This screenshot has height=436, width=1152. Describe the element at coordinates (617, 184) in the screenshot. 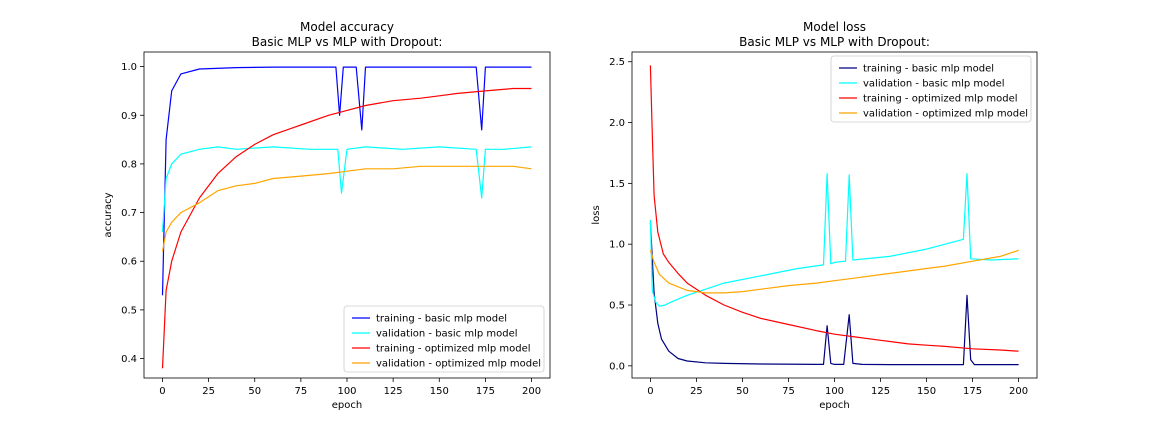

I see `y-tick-label: 1.5` at that location.